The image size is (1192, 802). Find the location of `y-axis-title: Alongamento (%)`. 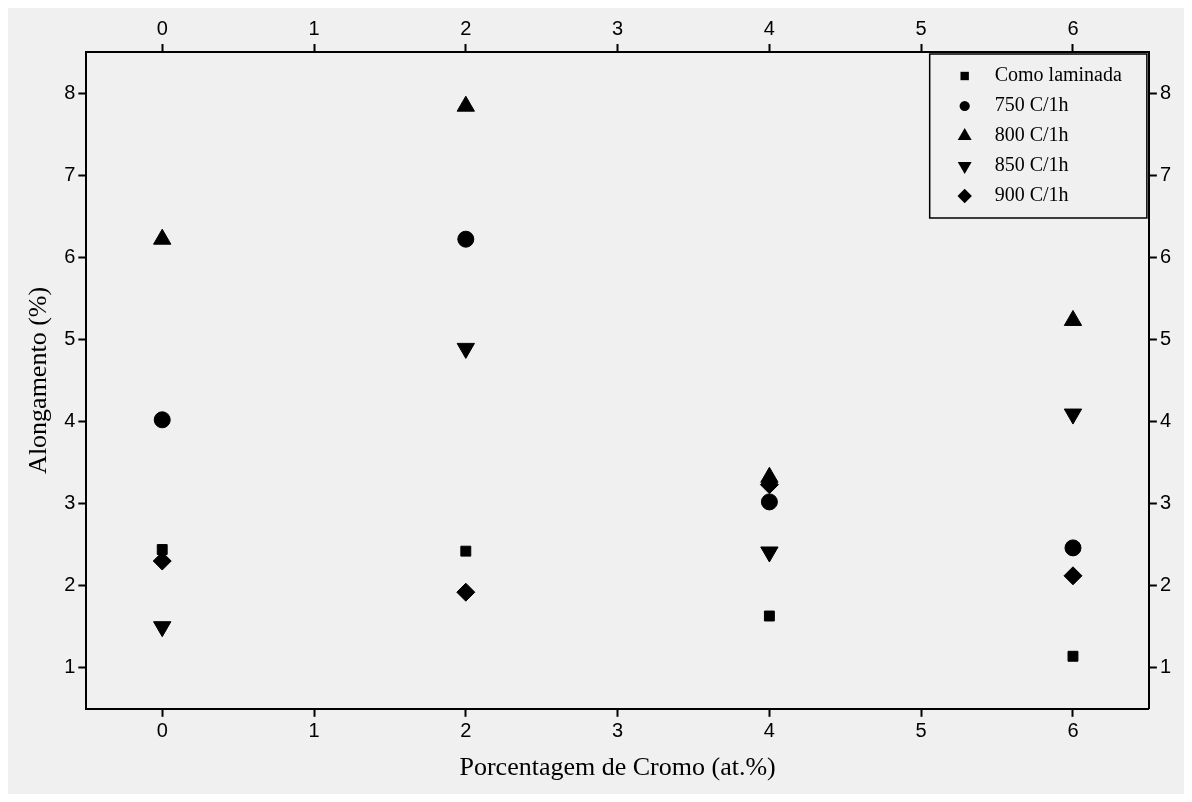

y-axis-title: Alongamento (%) is located at coordinates (38, 380).